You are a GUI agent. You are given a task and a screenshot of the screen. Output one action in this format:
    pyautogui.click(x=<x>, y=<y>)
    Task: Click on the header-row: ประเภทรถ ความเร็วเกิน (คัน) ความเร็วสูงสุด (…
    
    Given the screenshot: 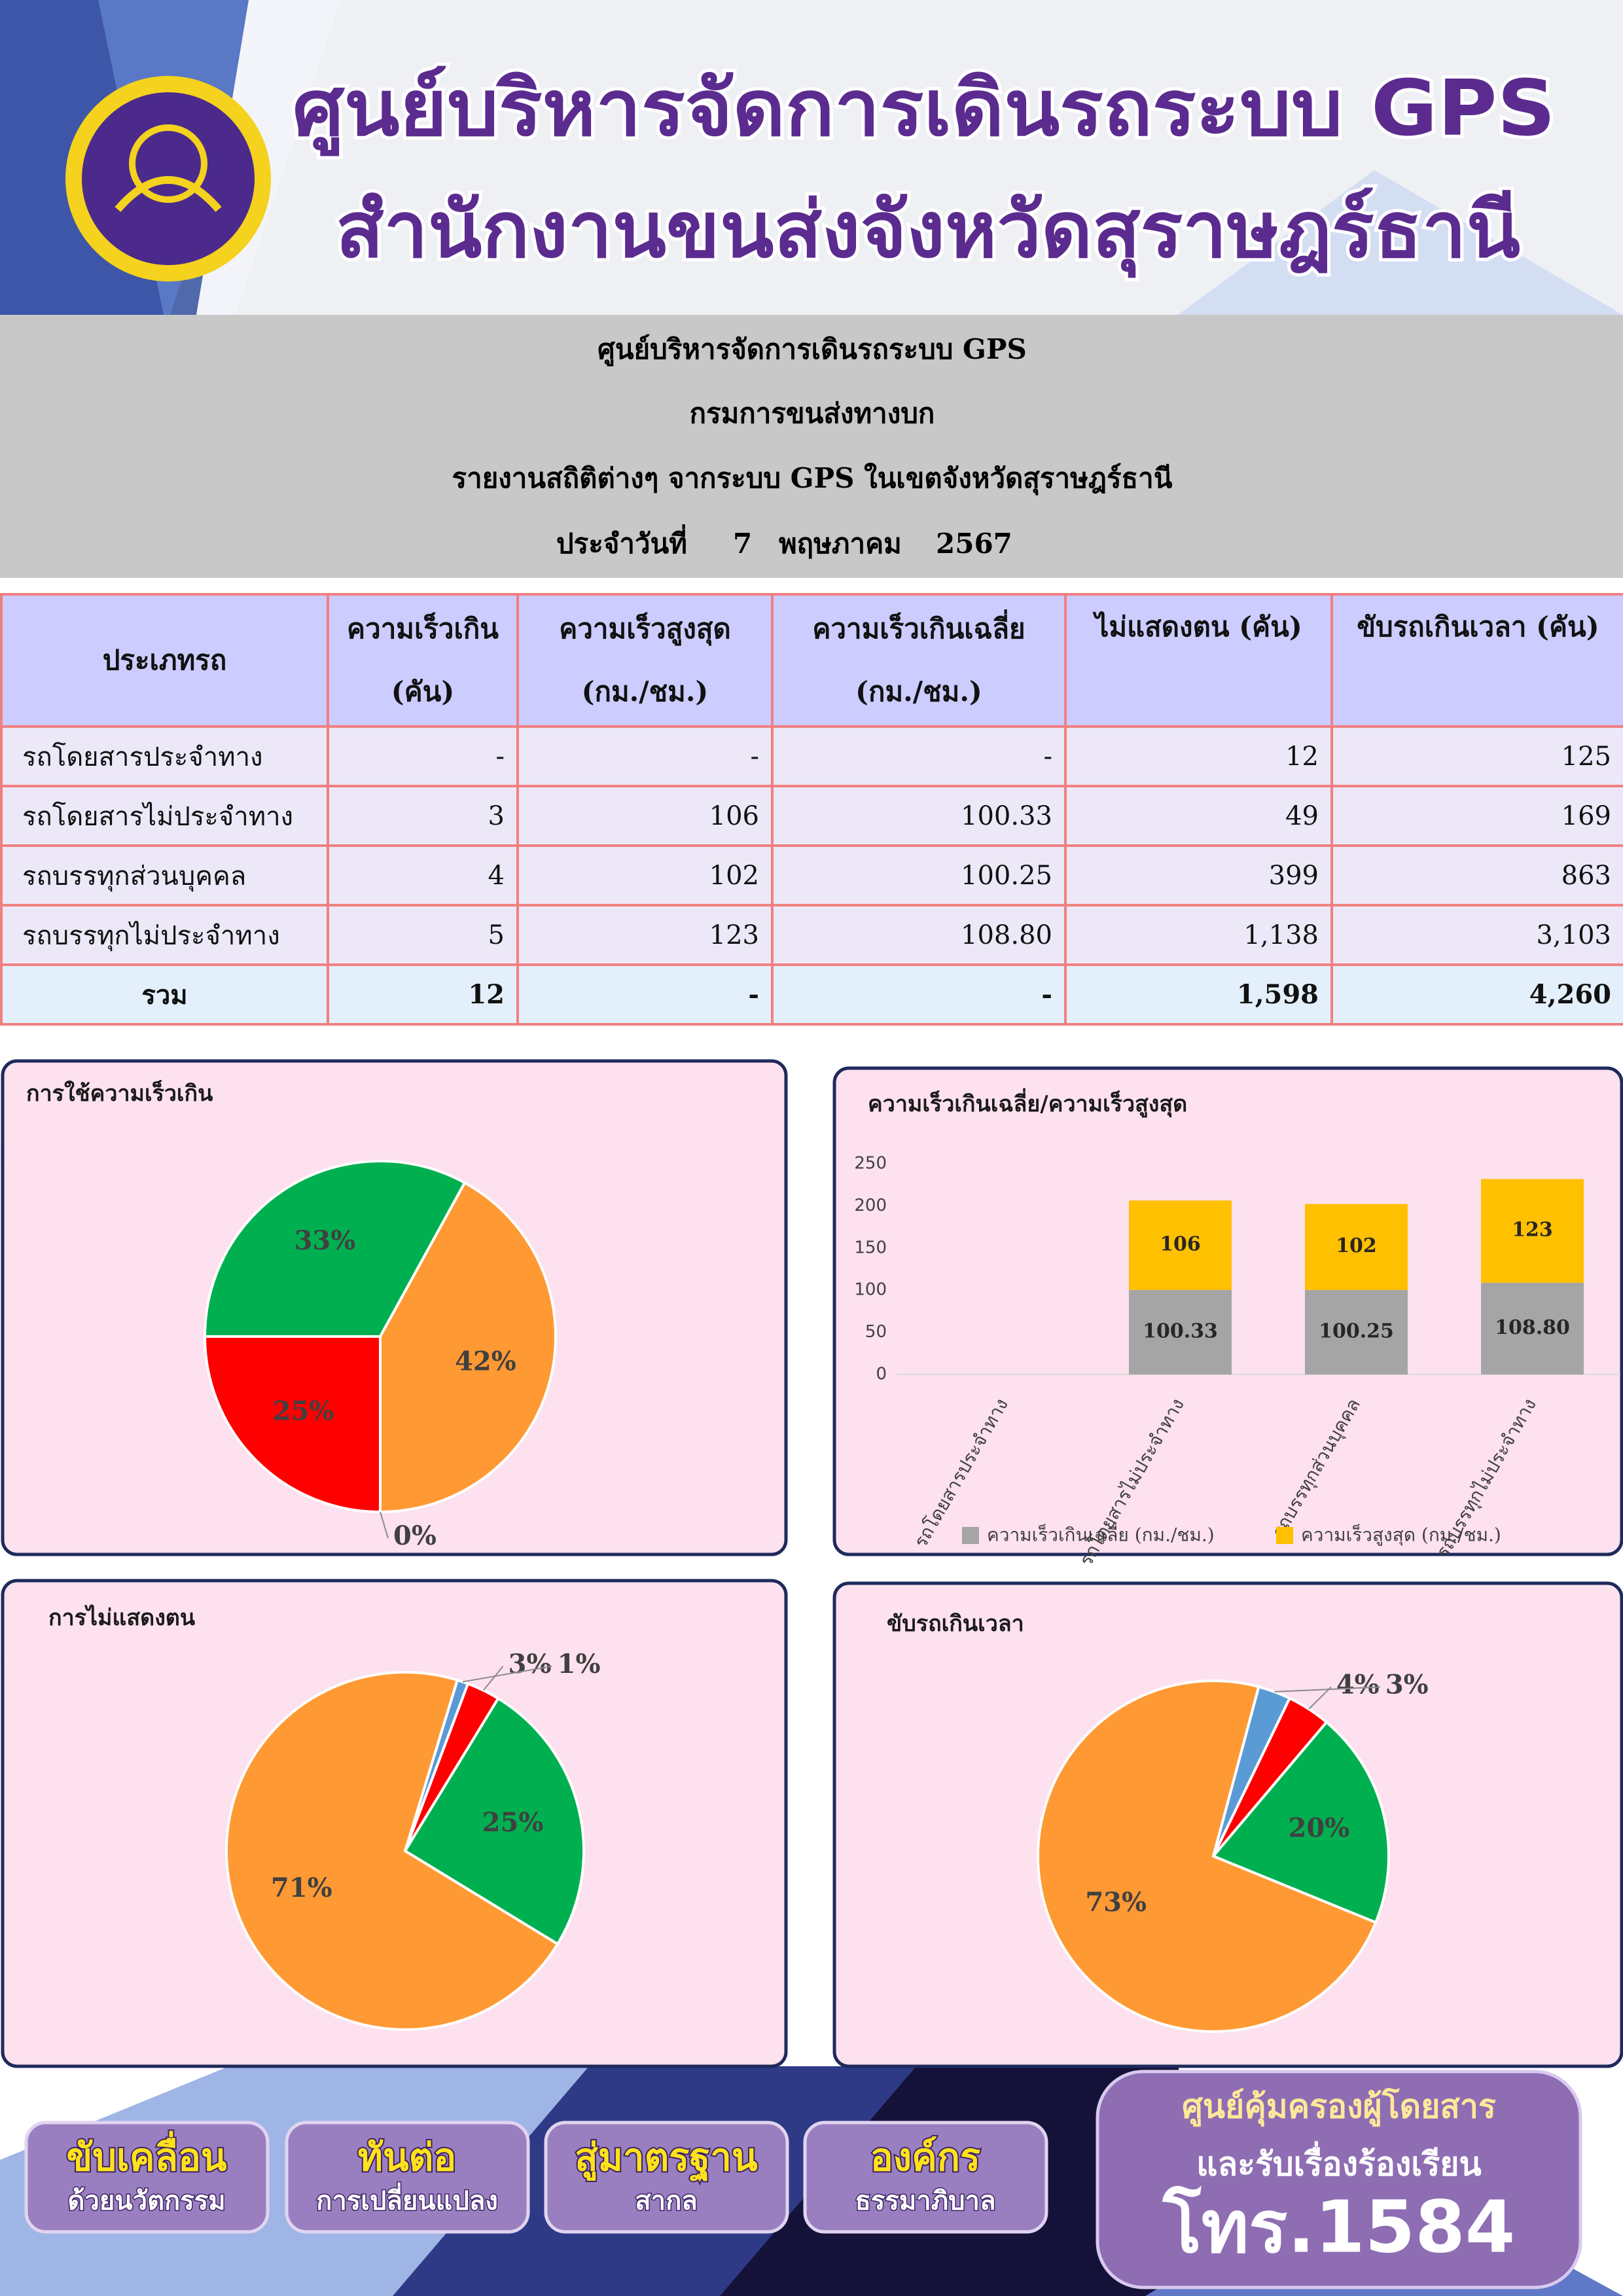 What is the action you would take?
    pyautogui.click(x=811, y=660)
    